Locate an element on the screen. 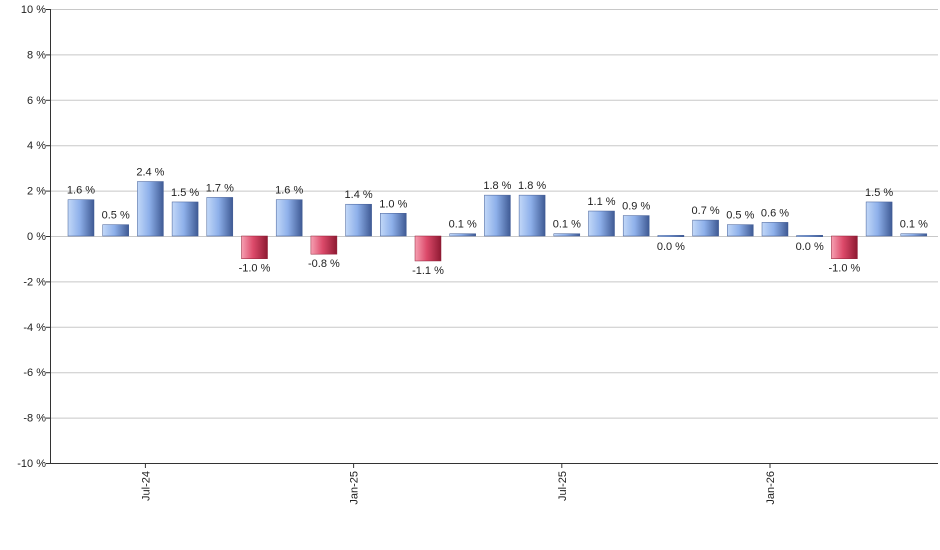  x-tick-label: Jan-25 is located at coordinates (355, 488).